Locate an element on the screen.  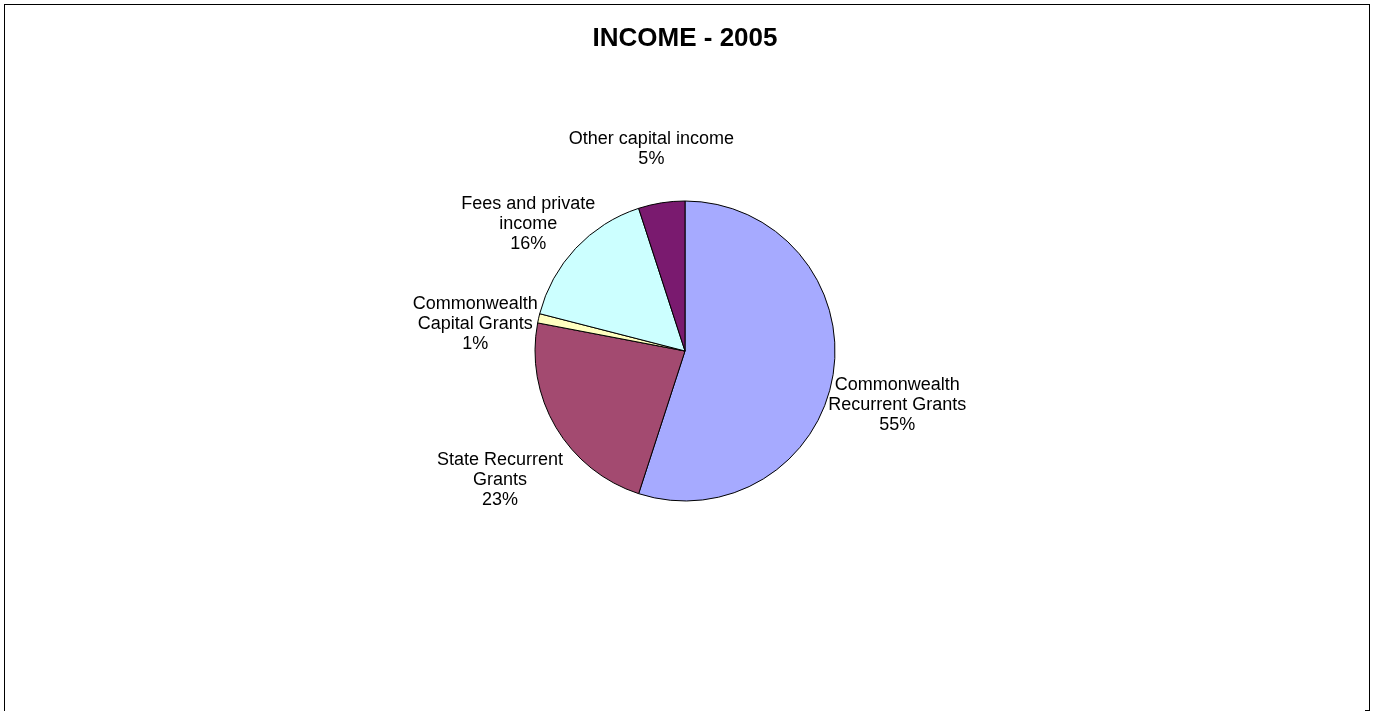
data-label: 55% is located at coordinates (897, 423).